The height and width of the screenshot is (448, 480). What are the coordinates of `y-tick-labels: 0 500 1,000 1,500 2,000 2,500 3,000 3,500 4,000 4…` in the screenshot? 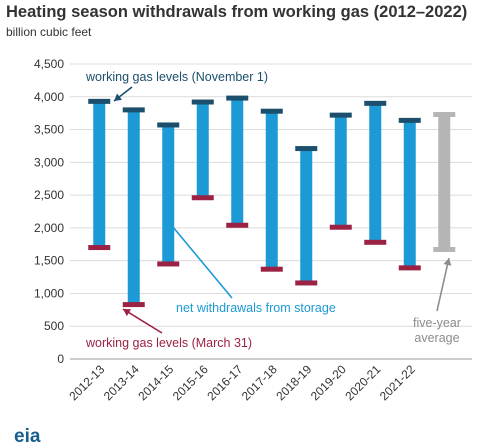 It's located at (49, 211).